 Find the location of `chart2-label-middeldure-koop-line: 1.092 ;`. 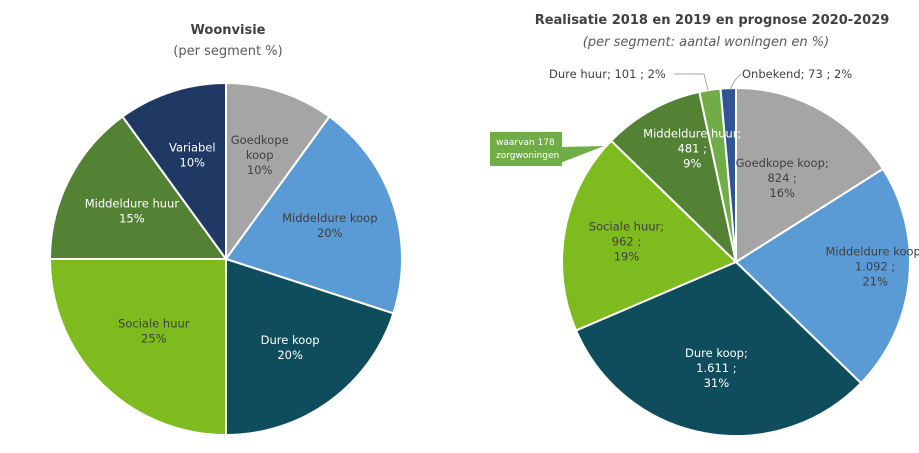

chart2-label-middeldure-koop-line: 1.092 ; is located at coordinates (875, 267).